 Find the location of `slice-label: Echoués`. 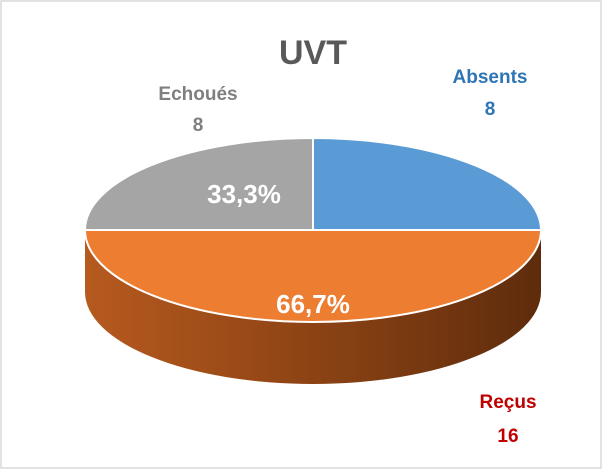

slice-label: Echoués is located at coordinates (197, 94).